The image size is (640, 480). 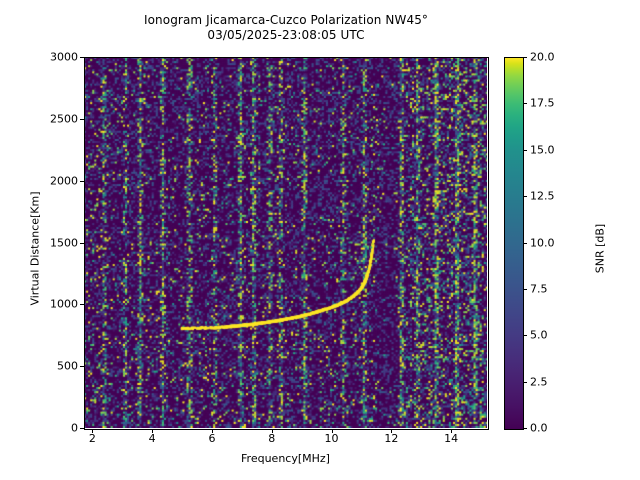 I want to click on y-axis-tick-labels: 0 500 1000 1500 2000 2500 3000, so click(x=39, y=240).